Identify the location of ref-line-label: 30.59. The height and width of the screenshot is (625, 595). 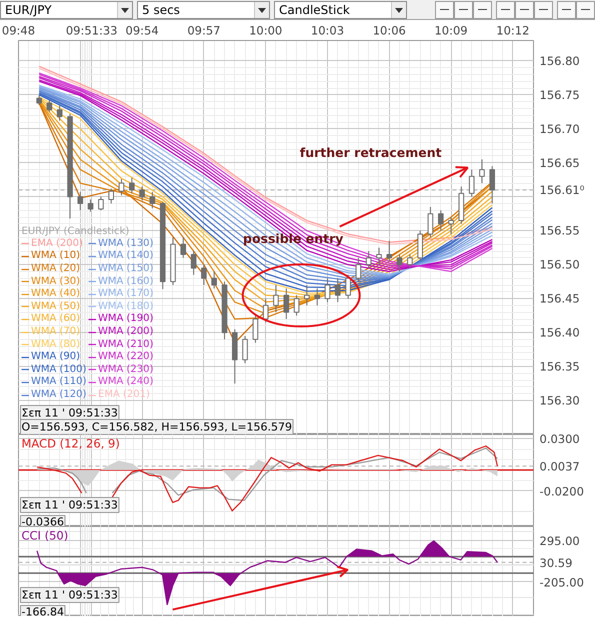
(556, 563).